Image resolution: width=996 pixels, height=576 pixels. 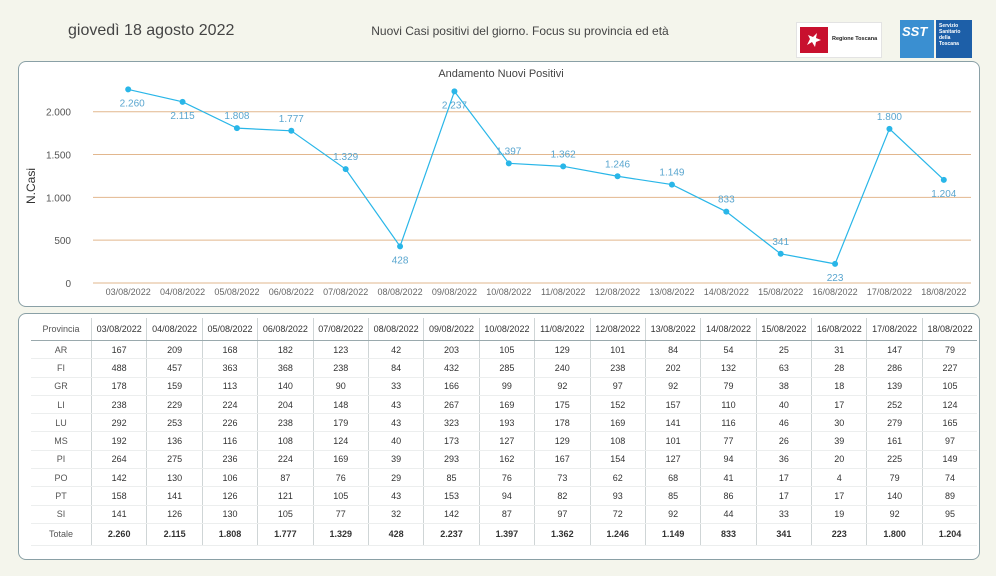 What do you see at coordinates (943, 194) in the screenshot?
I see `data-label: 1.204` at bounding box center [943, 194].